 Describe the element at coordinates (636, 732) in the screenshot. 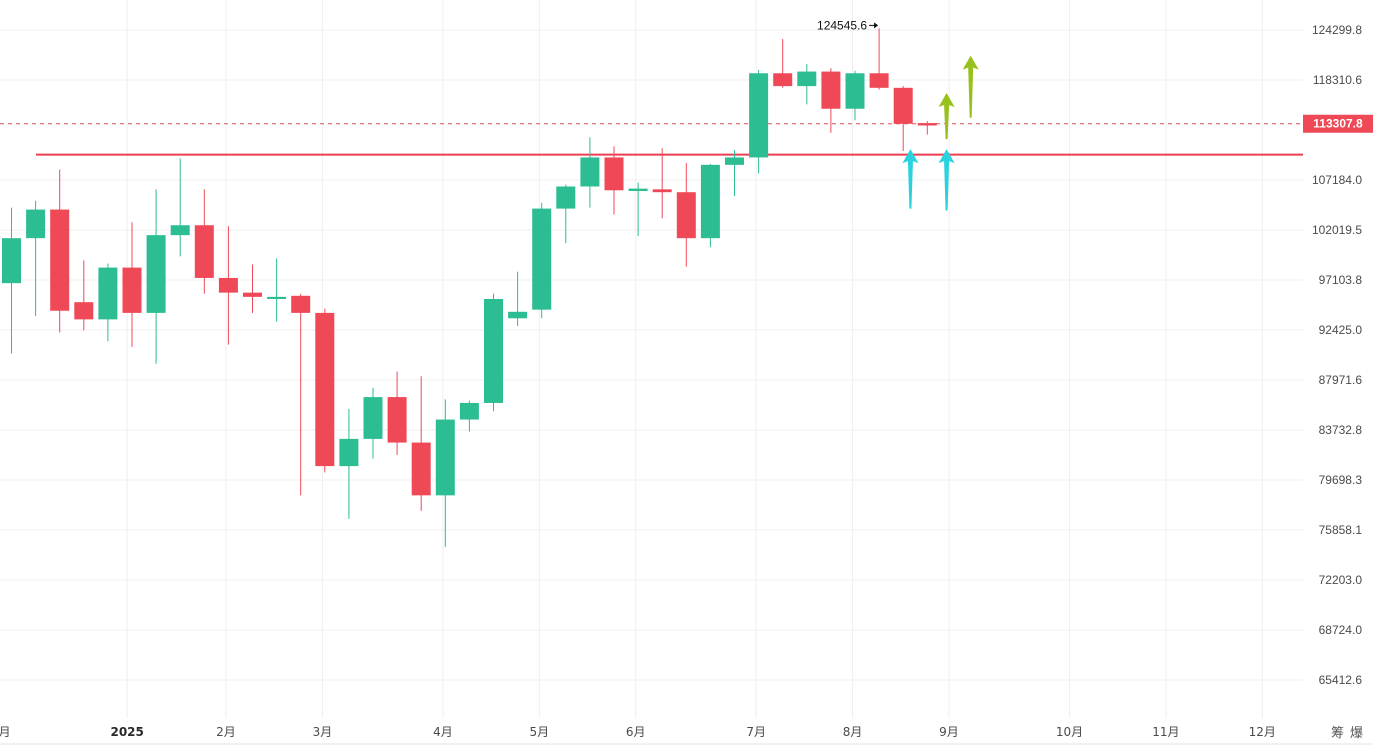

I see `x-tick-label: 6月` at that location.